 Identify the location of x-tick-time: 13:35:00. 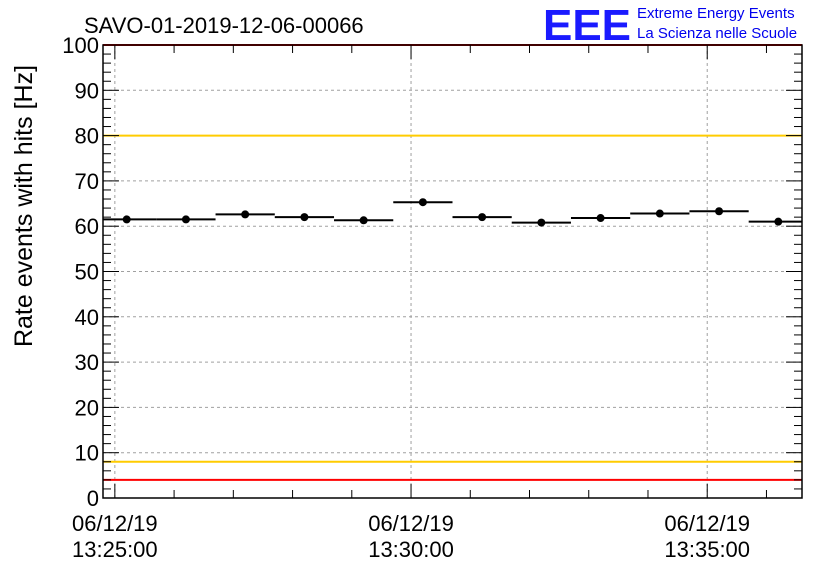
(707, 549).